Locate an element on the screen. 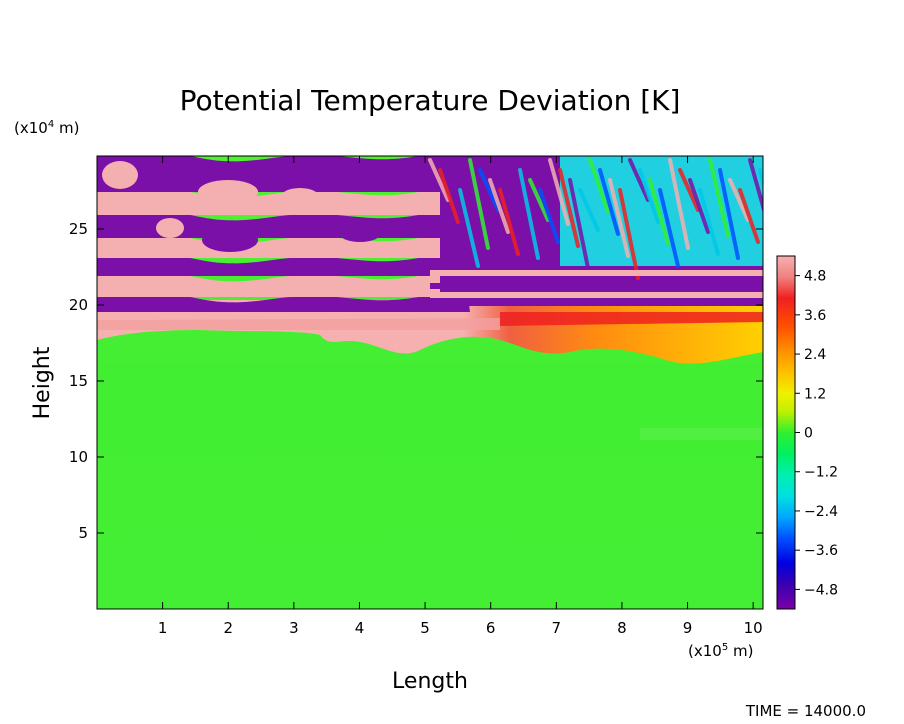 The height and width of the screenshot is (724, 904). heatmap-streak is located at coordinates (701, 434).